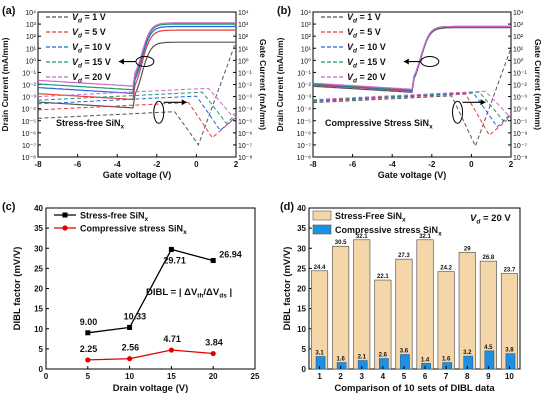 This screenshot has width=550, height=403. Describe the element at coordinates (414, 388) in the screenshot. I see `x-axis-label: Comparison of 10 sets of DIBL data` at that location.